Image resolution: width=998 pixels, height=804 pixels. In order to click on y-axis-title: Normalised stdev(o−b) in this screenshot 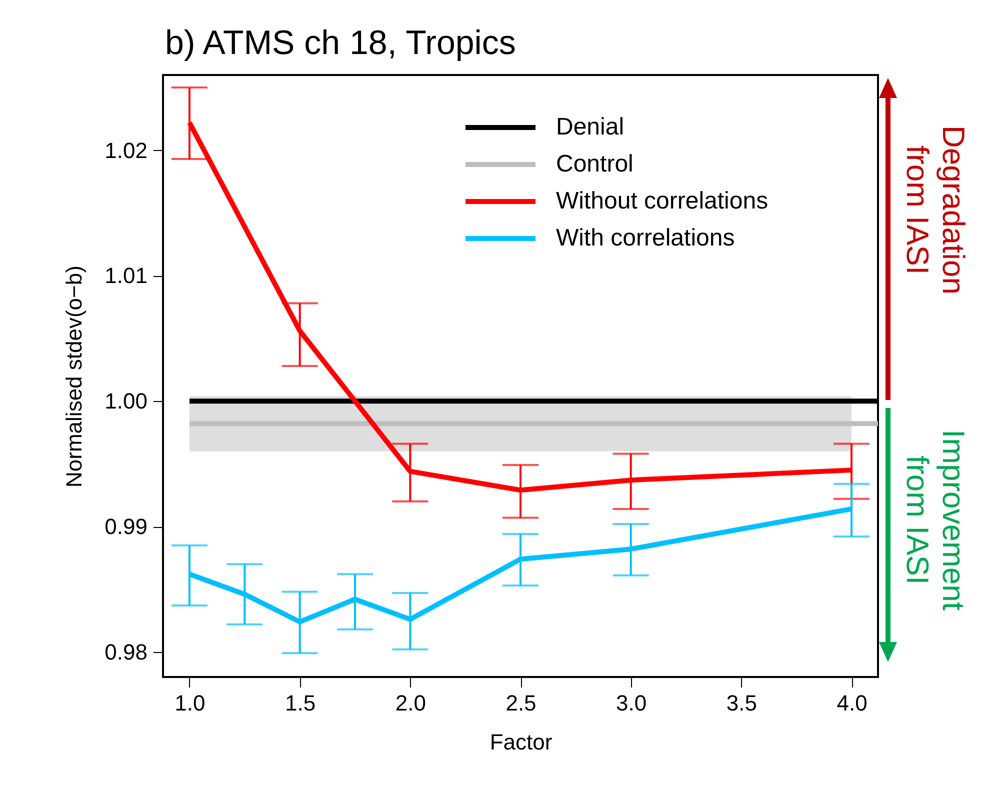, I will do `click(74, 377)`.